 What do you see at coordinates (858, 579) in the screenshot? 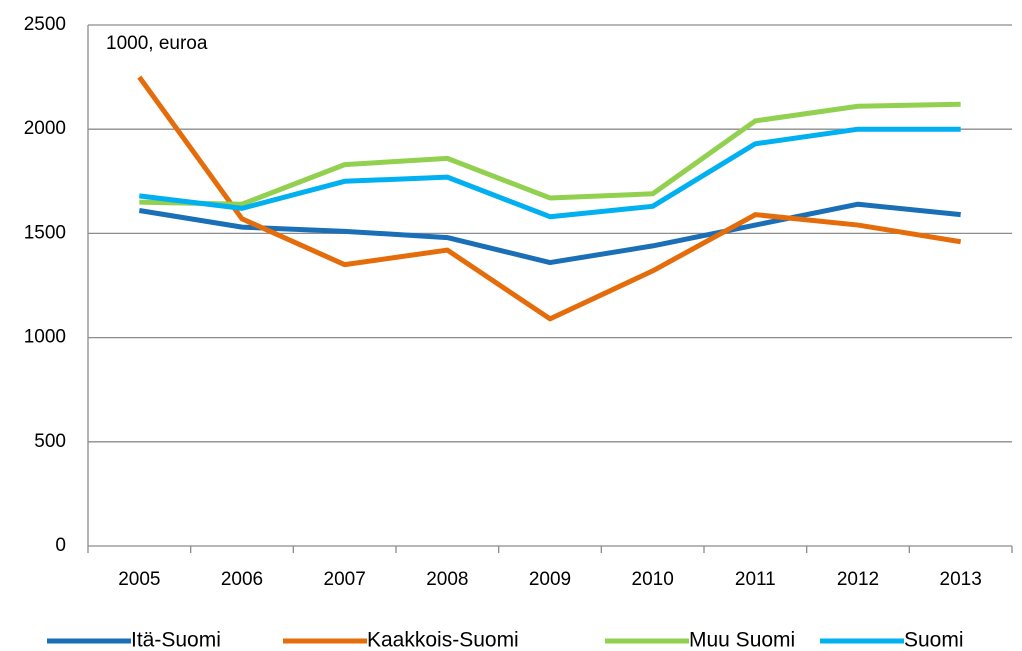
I see `x-tick-label: 2012` at bounding box center [858, 579].